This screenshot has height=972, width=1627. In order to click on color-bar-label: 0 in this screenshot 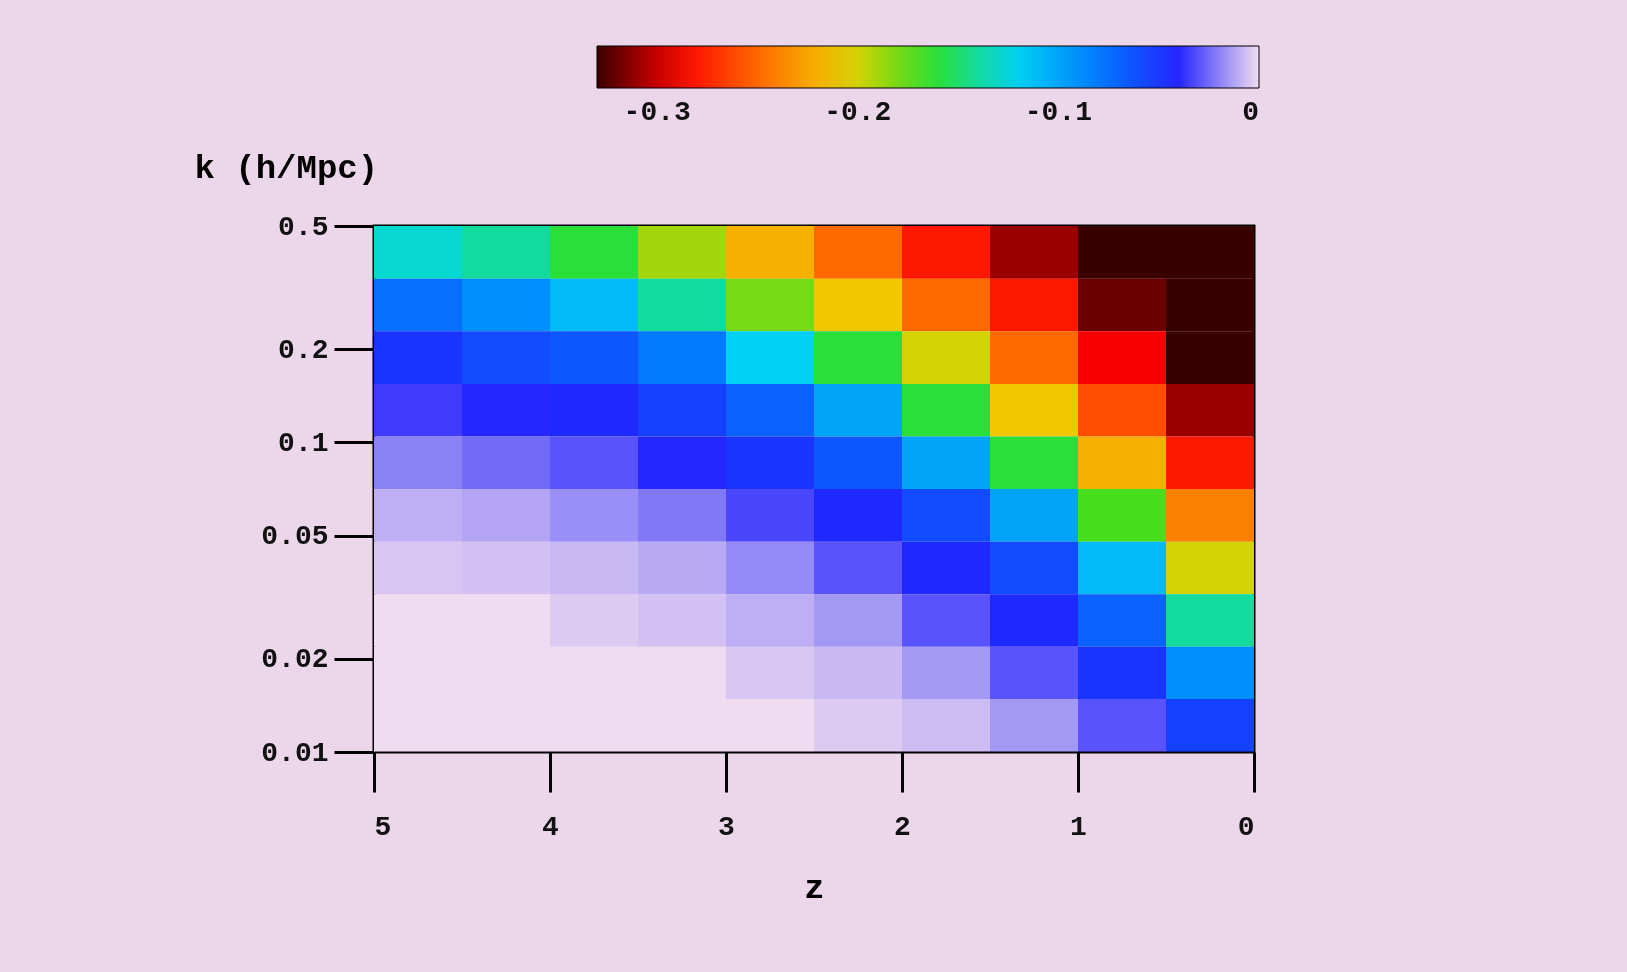, I will do `click(1250, 112)`.